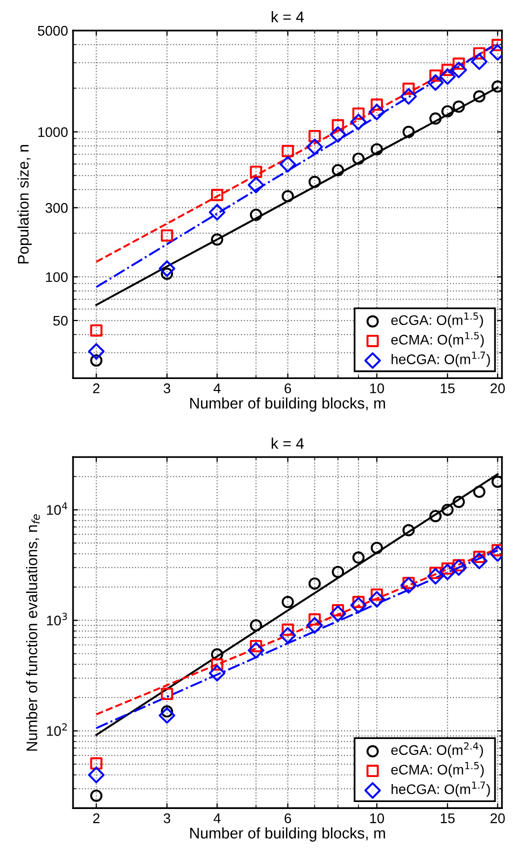  What do you see at coordinates (33, 632) in the screenshot?
I see `y-axis-title: Number of function evaluations, n$_{fe}$` at bounding box center [33, 632].